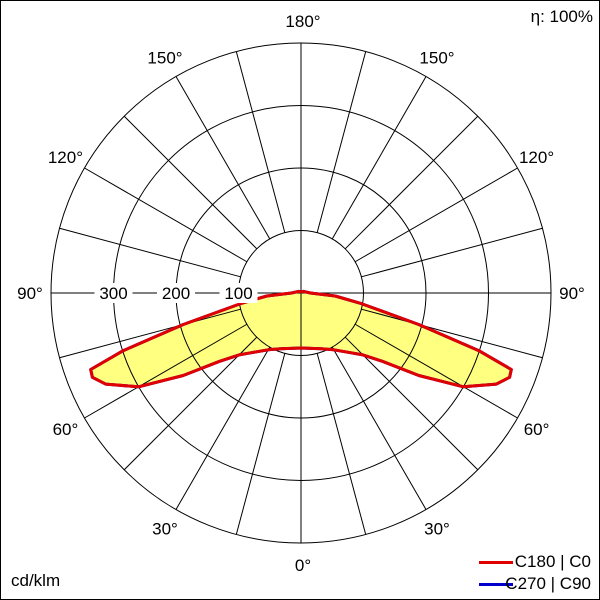 The image size is (600, 600). Describe the element at coordinates (552, 561) in the screenshot. I see `legend-label: C180 | C0` at that location.